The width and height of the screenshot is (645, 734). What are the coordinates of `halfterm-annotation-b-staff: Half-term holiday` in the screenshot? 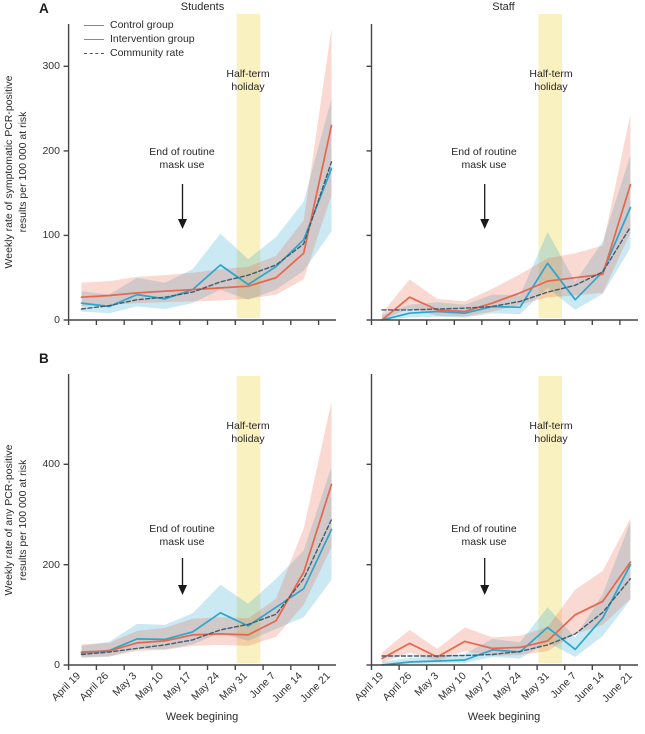 It's located at (551, 433).